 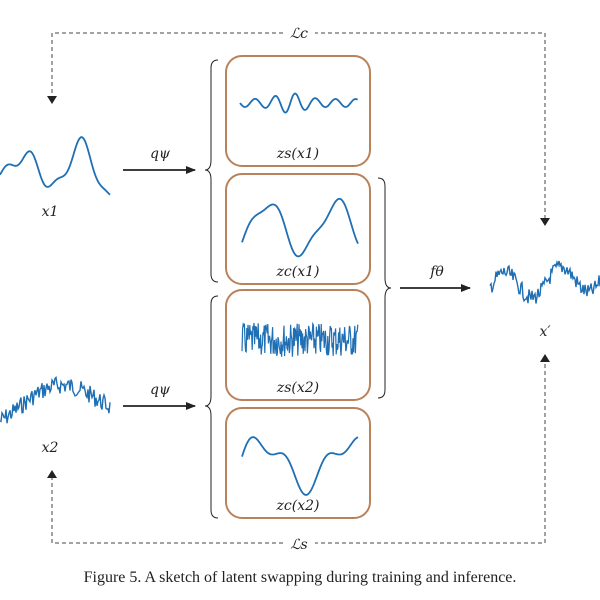 I want to click on loss-s-arrow-left, so click(x=52, y=474).